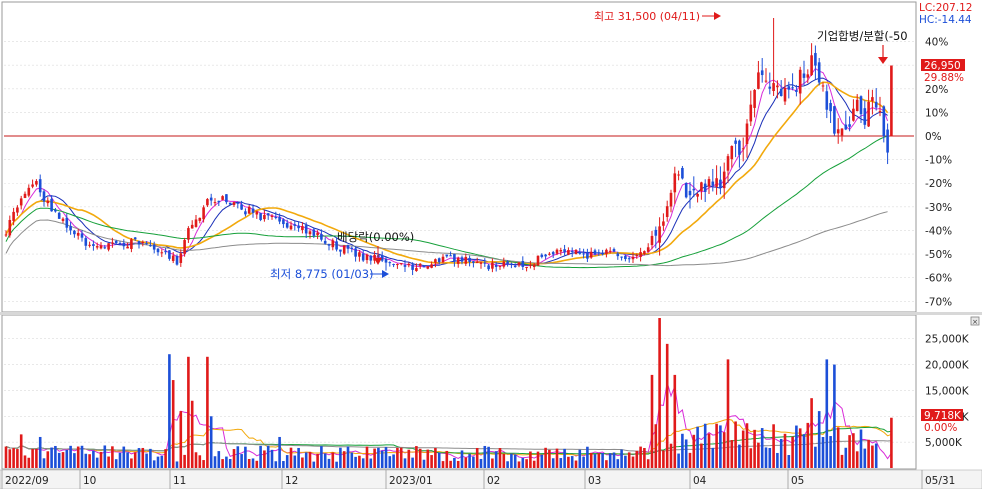 The image size is (982, 493). Describe the element at coordinates (943, 65) in the screenshot. I see `current-price-badge` at that location.